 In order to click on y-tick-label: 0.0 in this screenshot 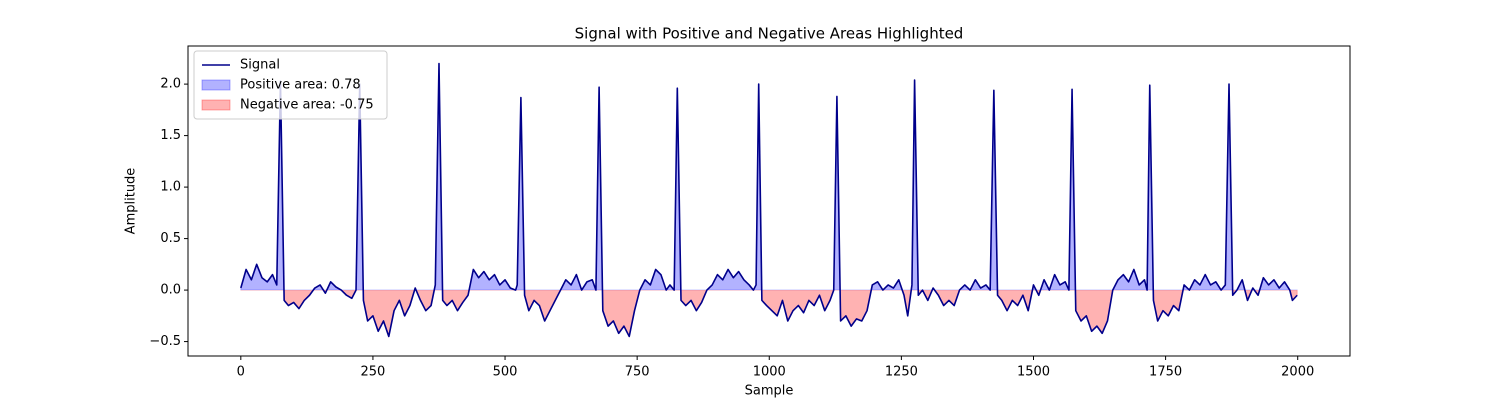, I will do `click(170, 290)`.